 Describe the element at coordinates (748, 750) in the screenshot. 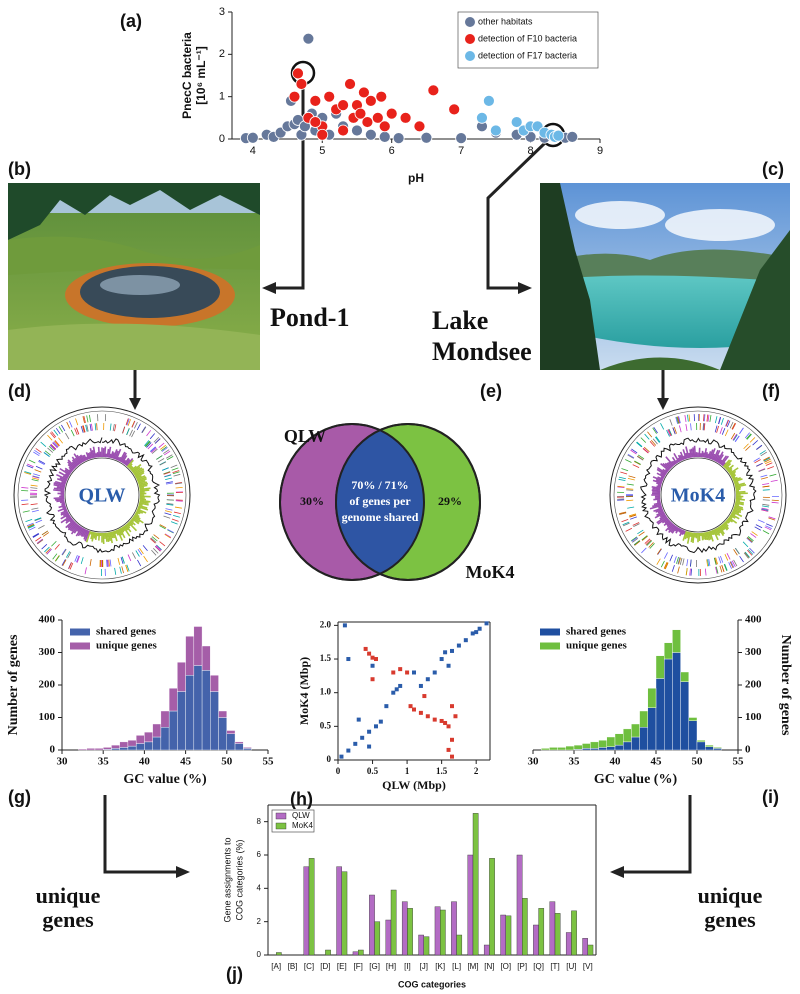

I see `y-tick-label: 0` at that location.